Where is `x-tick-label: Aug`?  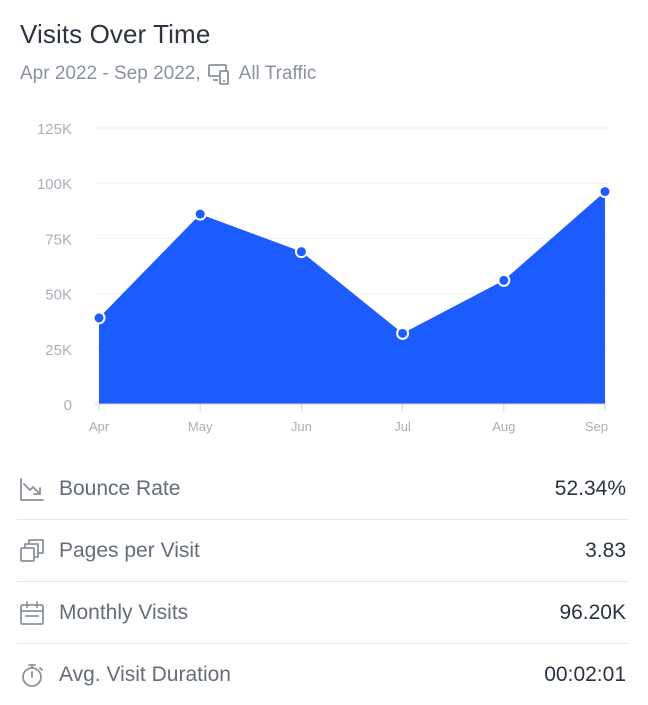
x-tick-label: Aug is located at coordinates (503, 426).